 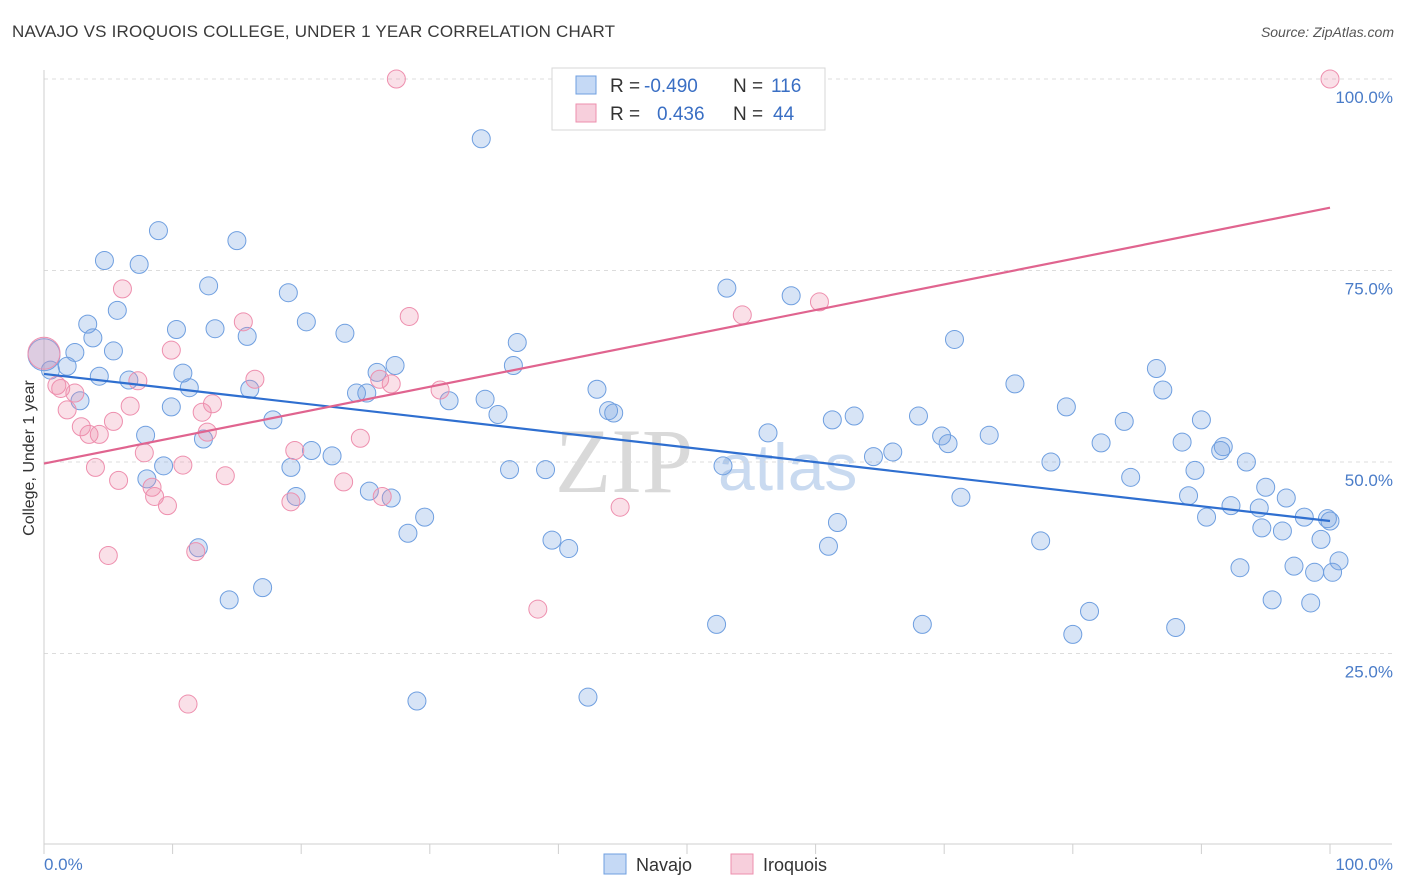 What do you see at coordinates (1369, 289) in the screenshot?
I see `y-tick-label: 75.0%` at bounding box center [1369, 289].